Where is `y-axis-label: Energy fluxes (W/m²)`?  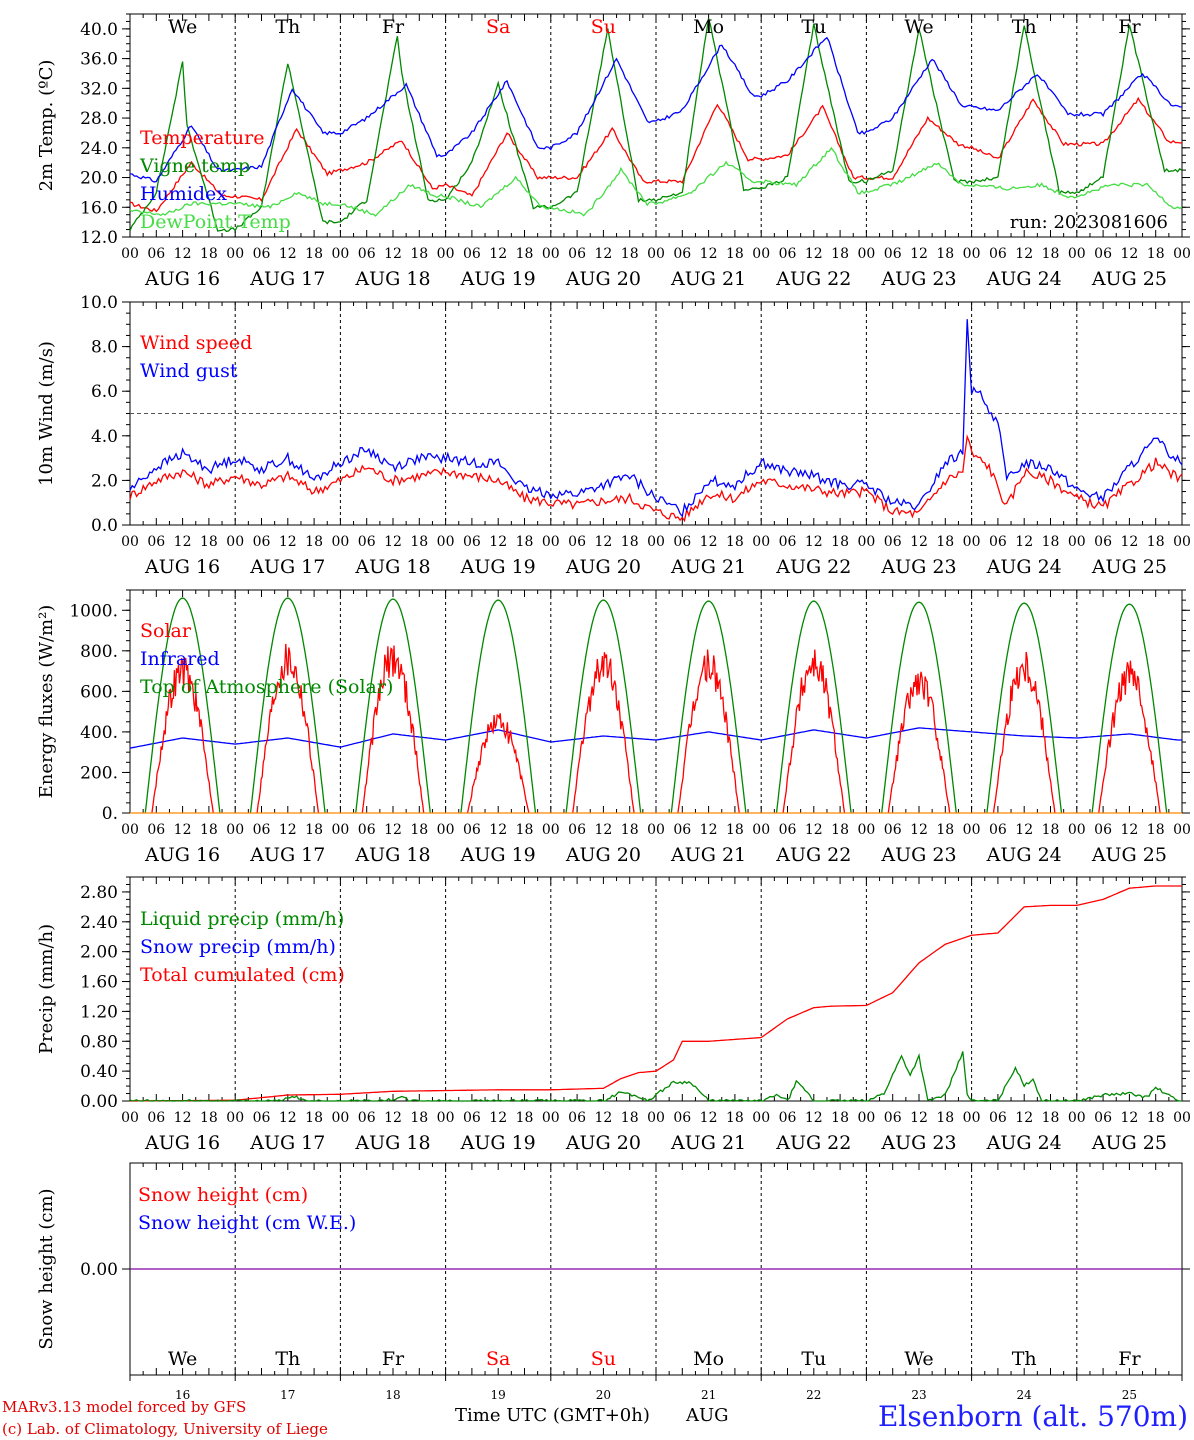 y-axis-label: Energy fluxes (W/m²) is located at coordinates (46, 702).